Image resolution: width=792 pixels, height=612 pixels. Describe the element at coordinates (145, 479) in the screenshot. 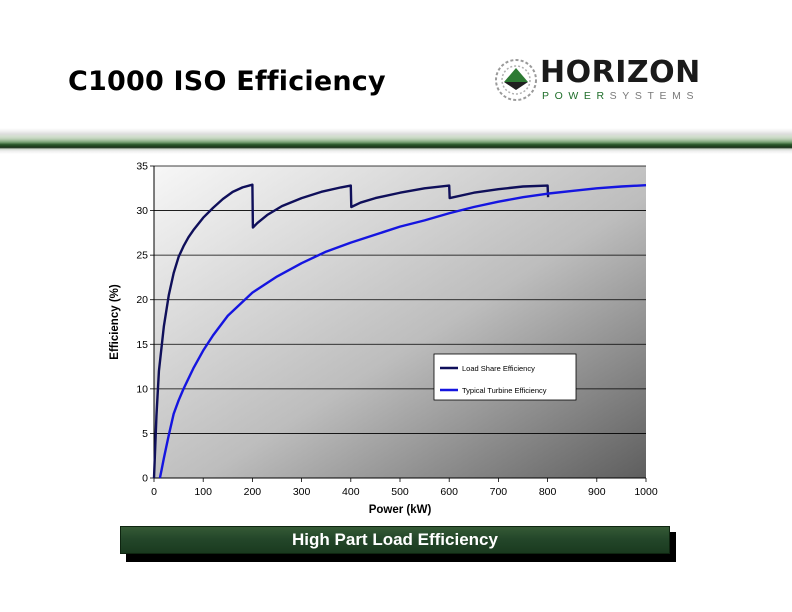

I see `y-tick-label: 0` at that location.